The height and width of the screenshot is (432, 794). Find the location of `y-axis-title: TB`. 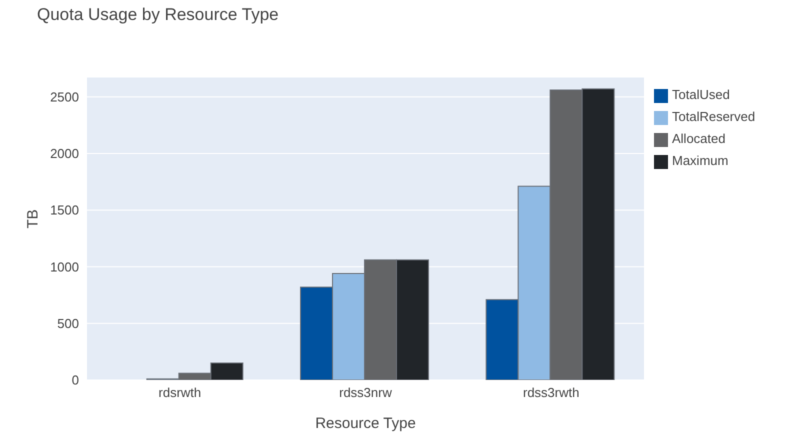

y-axis-title: TB is located at coordinates (33, 218).